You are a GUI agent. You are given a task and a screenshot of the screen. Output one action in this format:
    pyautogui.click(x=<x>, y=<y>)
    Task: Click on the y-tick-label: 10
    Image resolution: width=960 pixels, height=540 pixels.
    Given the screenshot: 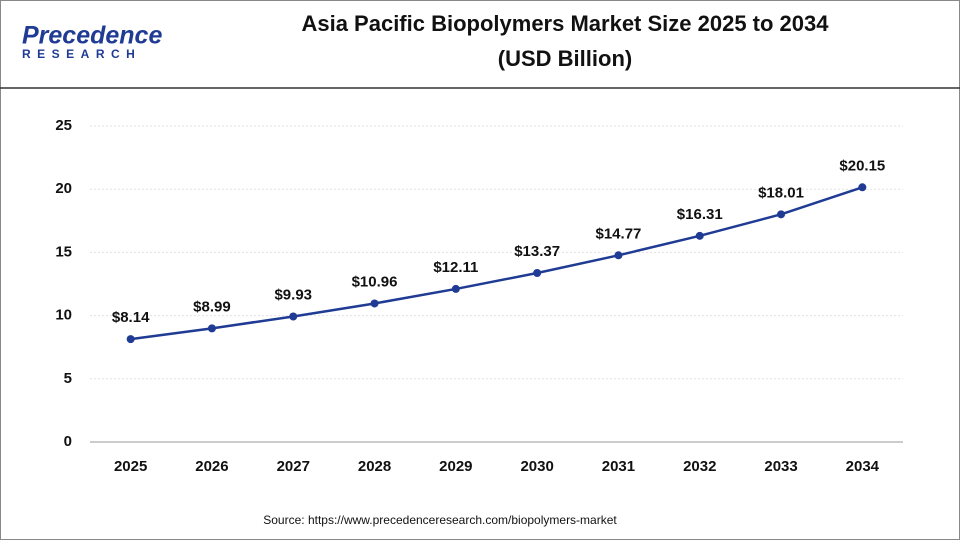 What is the action you would take?
    pyautogui.click(x=63, y=315)
    